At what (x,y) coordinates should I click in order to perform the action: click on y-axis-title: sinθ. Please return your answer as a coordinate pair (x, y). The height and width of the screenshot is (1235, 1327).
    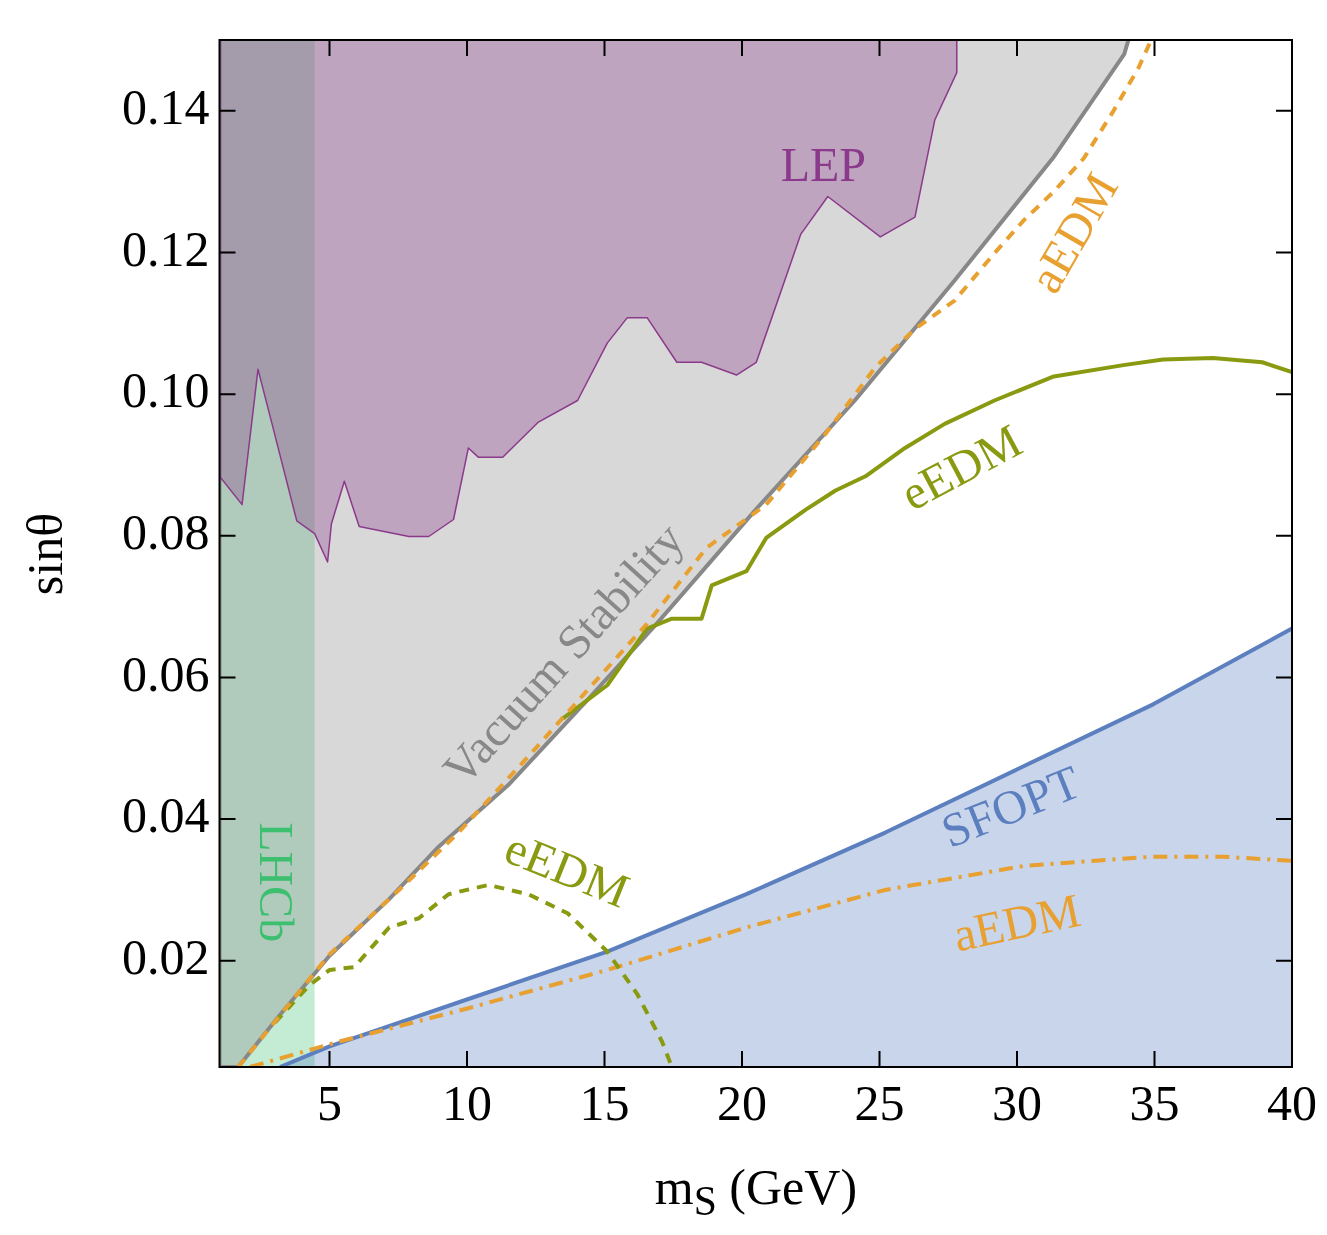
    Looking at the image, I should click on (45, 553).